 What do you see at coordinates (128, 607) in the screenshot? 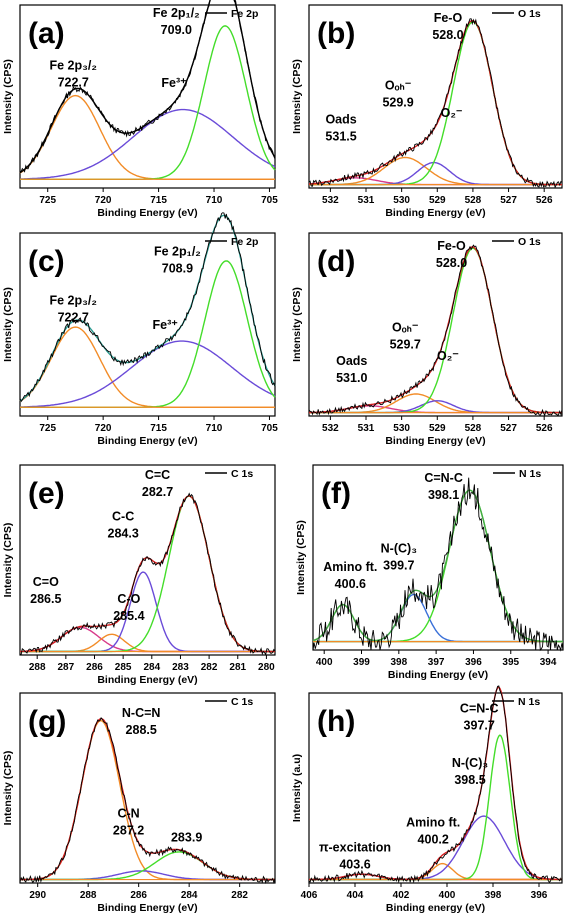
I see `peak-label: C-O 285.4` at bounding box center [128, 607].